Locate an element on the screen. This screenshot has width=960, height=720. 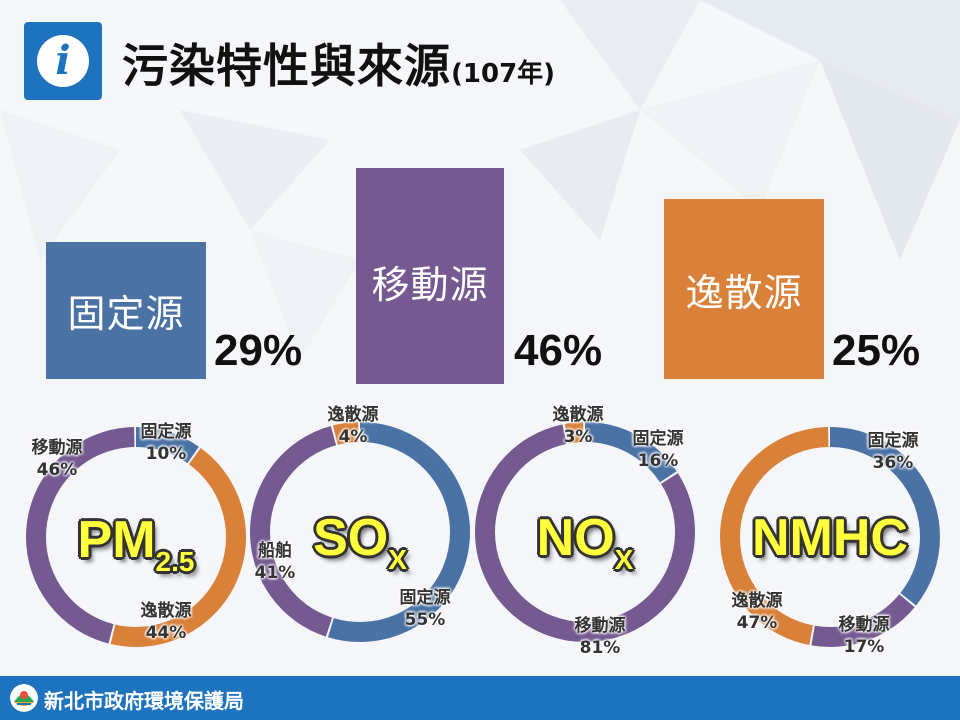
summary-label-fugitive: 逸散源 is located at coordinates (744, 292).